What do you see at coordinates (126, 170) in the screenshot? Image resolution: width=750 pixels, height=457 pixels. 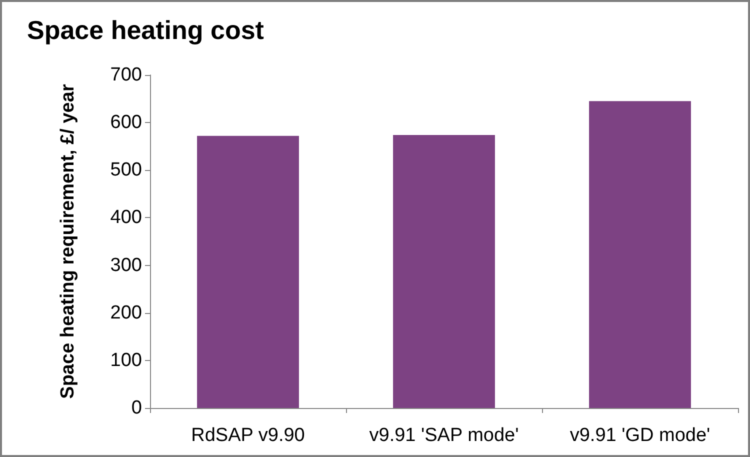 I see `y-tick-label: 500` at bounding box center [126, 170].